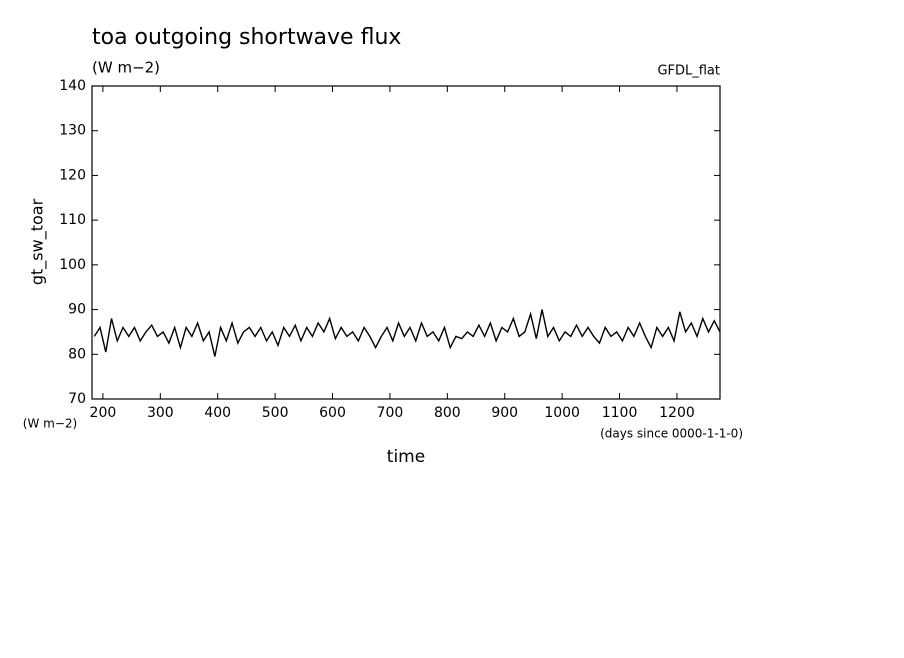  I want to click on x-tick-label: 600, so click(332, 413).